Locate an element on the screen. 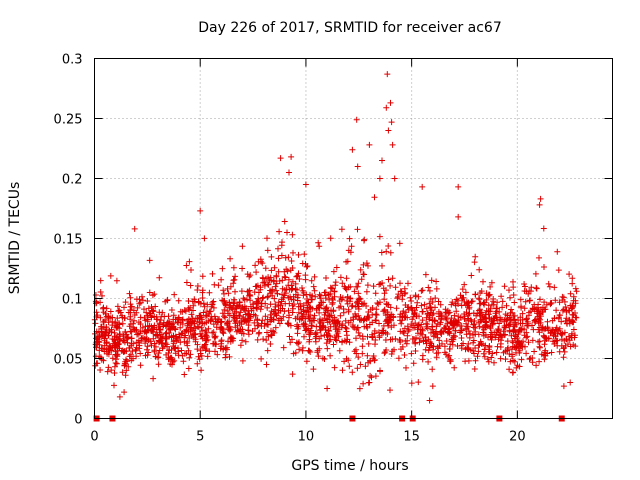 This screenshot has height=480, width=640. y-tick-label: 0 is located at coordinates (78, 420).